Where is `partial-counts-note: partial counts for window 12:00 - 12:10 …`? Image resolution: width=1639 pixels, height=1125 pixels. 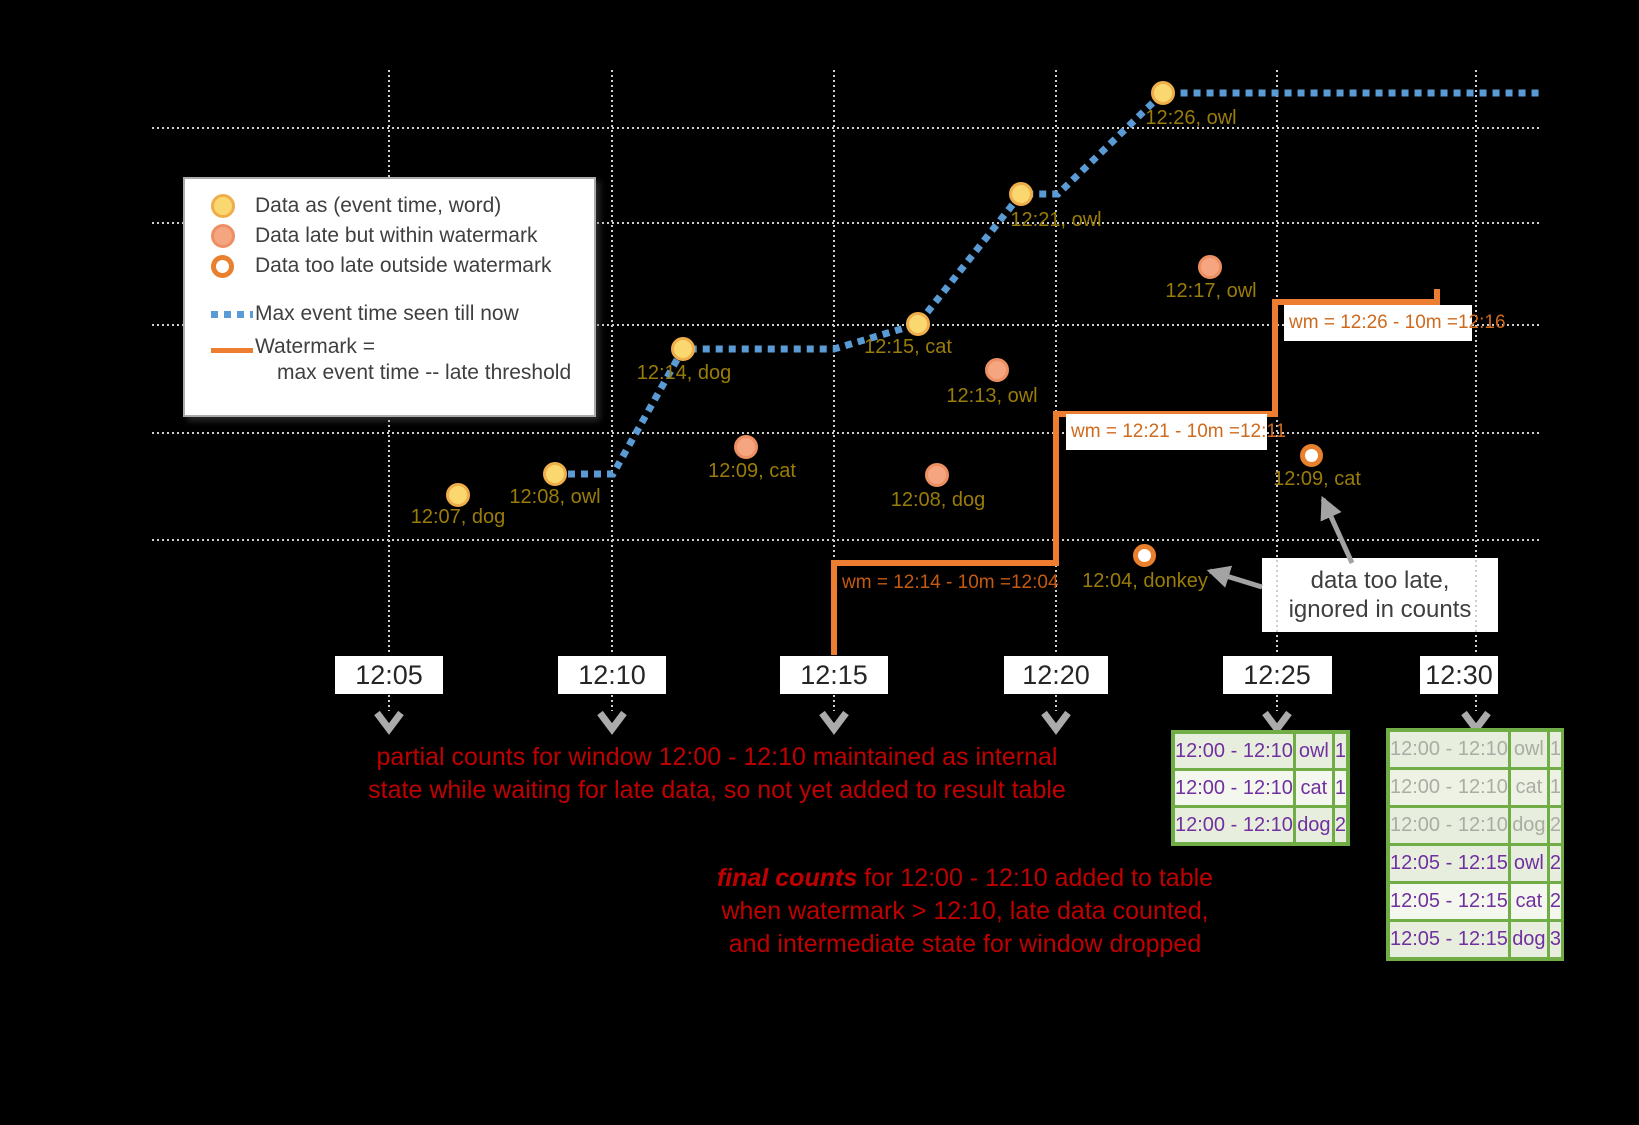
partial-counts-note: partial counts for window 12:00 - 12:10 … is located at coordinates (717, 774).